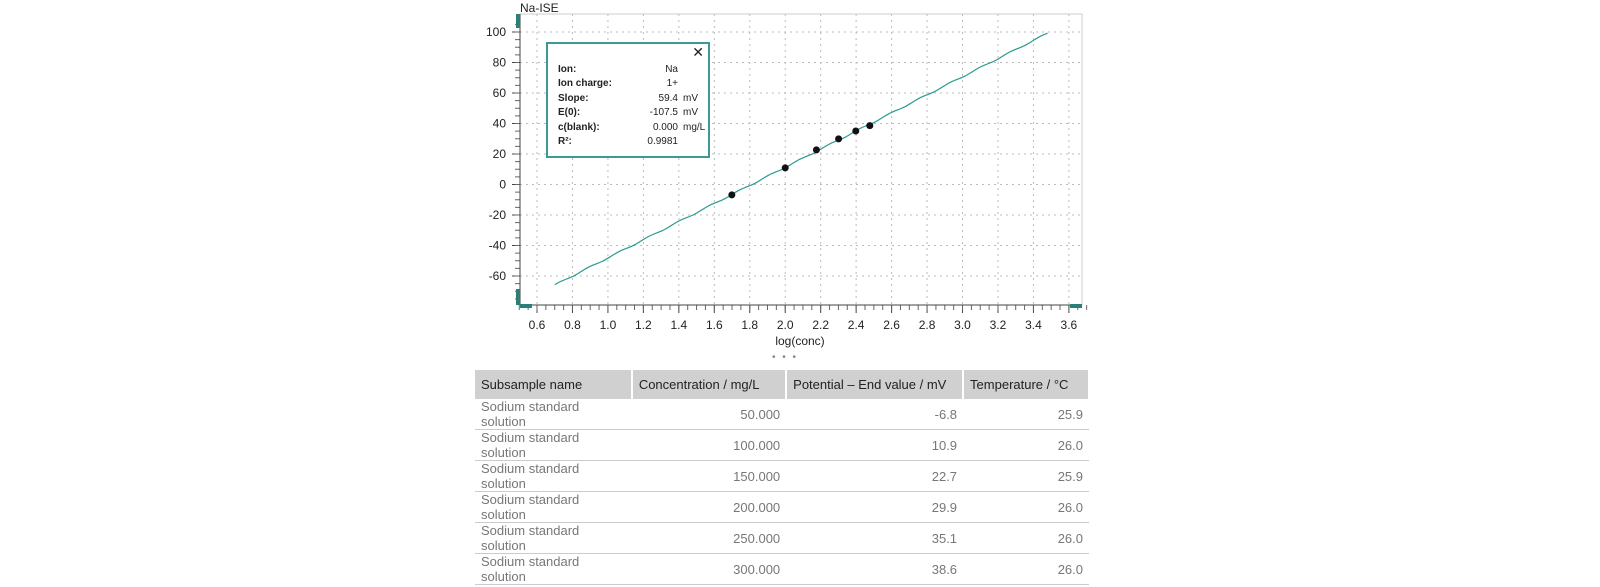  What do you see at coordinates (749, 325) in the screenshot?
I see `x-tick-label: 1.8` at bounding box center [749, 325].